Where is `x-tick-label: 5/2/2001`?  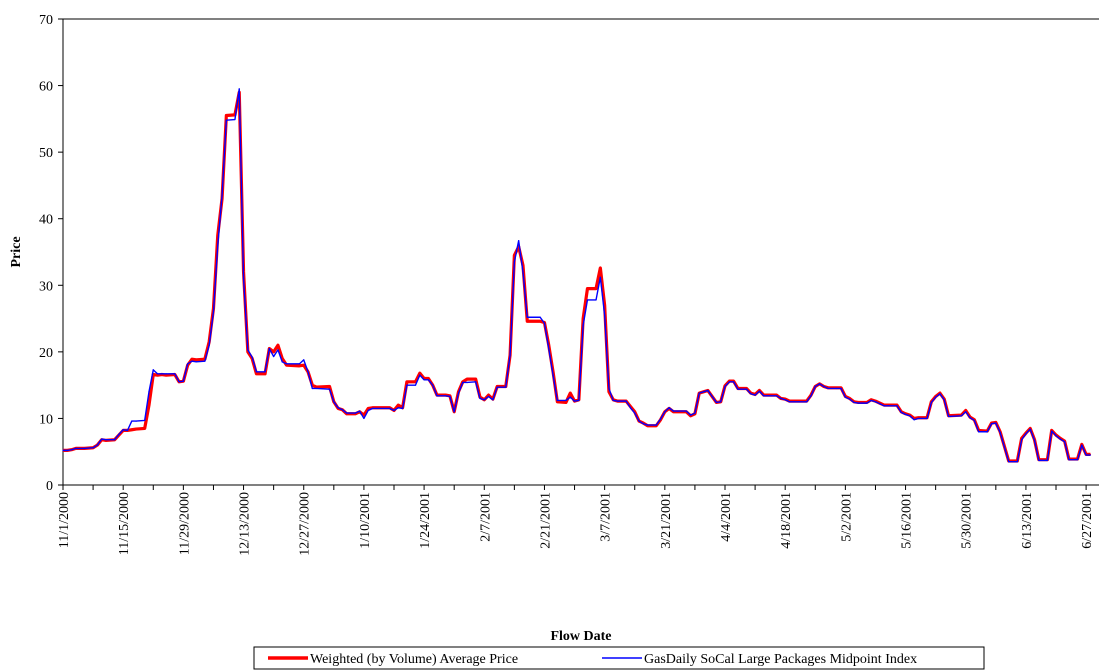 x-tick-label: 5/2/2001 is located at coordinates (846, 517).